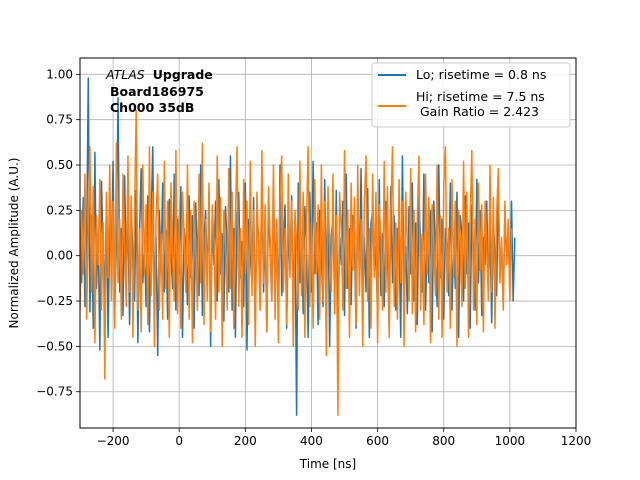 Image resolution: width=640 pixels, height=480 pixels. Describe the element at coordinates (59, 120) in the screenshot. I see `y-tick-label: 0.75` at that location.